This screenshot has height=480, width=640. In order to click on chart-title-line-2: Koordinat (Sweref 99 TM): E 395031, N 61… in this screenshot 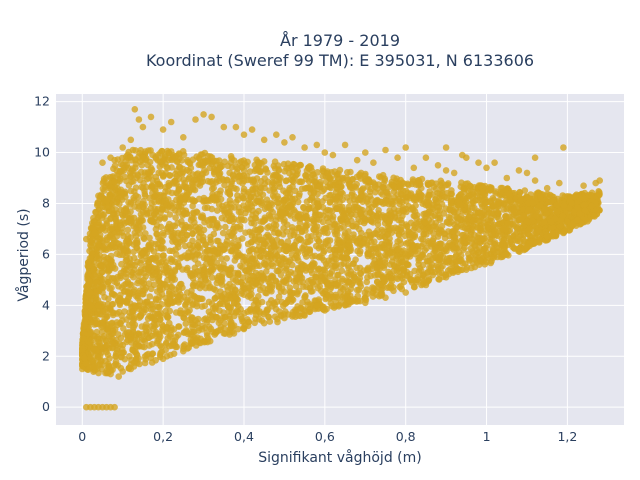, I will do `click(340, 60)`.